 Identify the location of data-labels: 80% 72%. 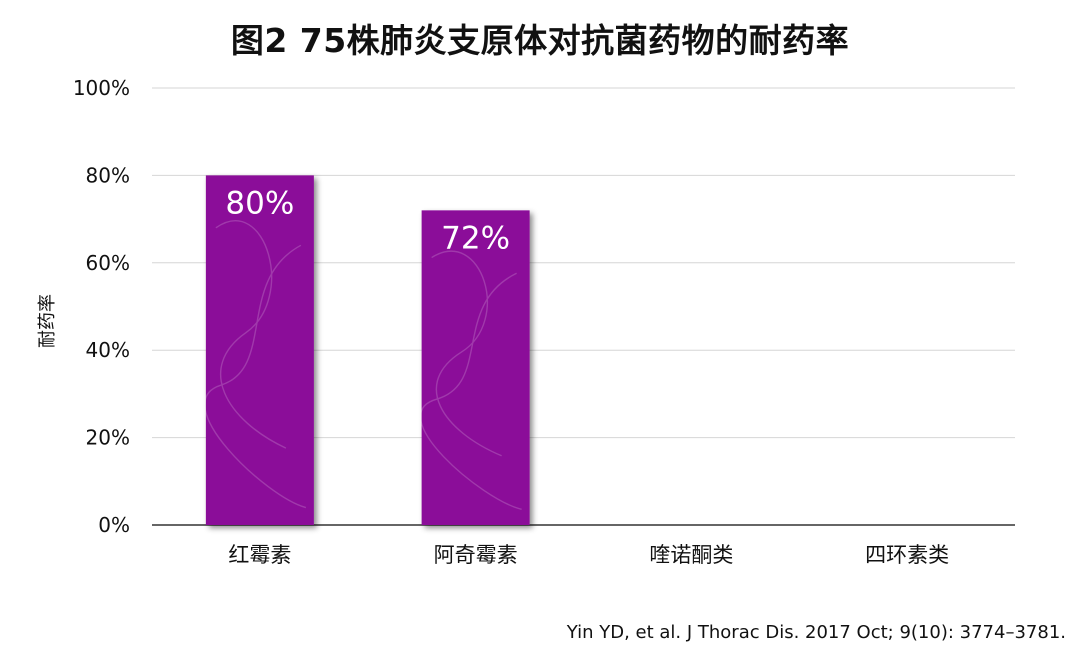
(367, 220).